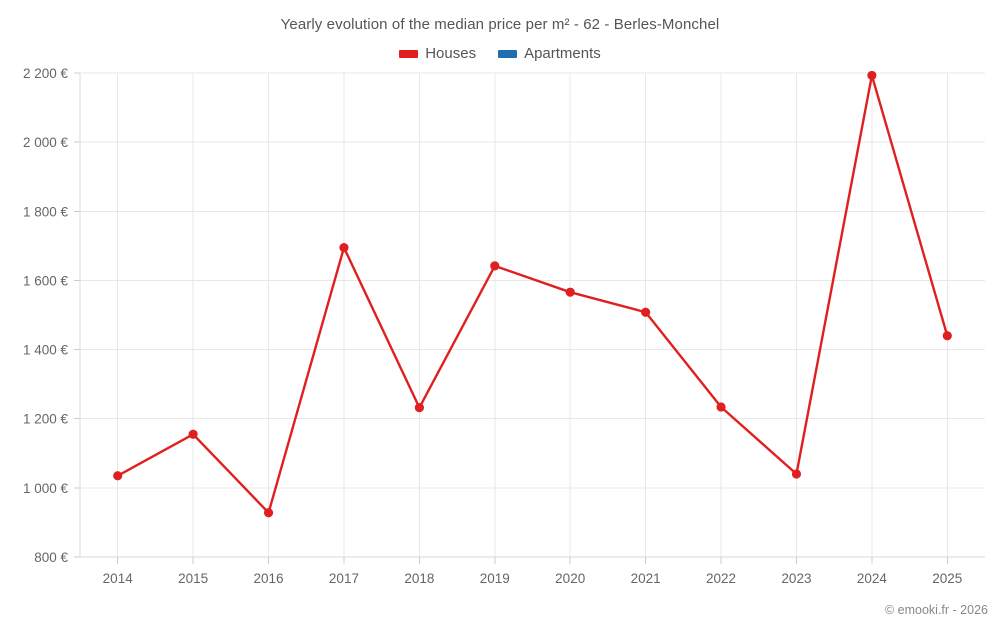 The width and height of the screenshot is (1000, 625). I want to click on y-axis-tick-label: 2 000 €, so click(46, 142).